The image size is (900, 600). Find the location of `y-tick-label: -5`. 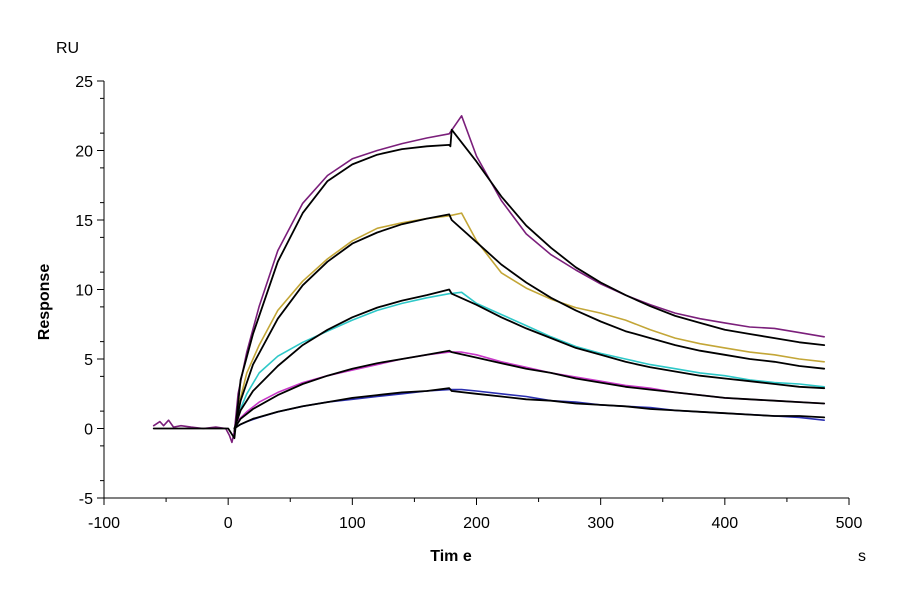

y-tick-label: -5 is located at coordinates (86, 499).